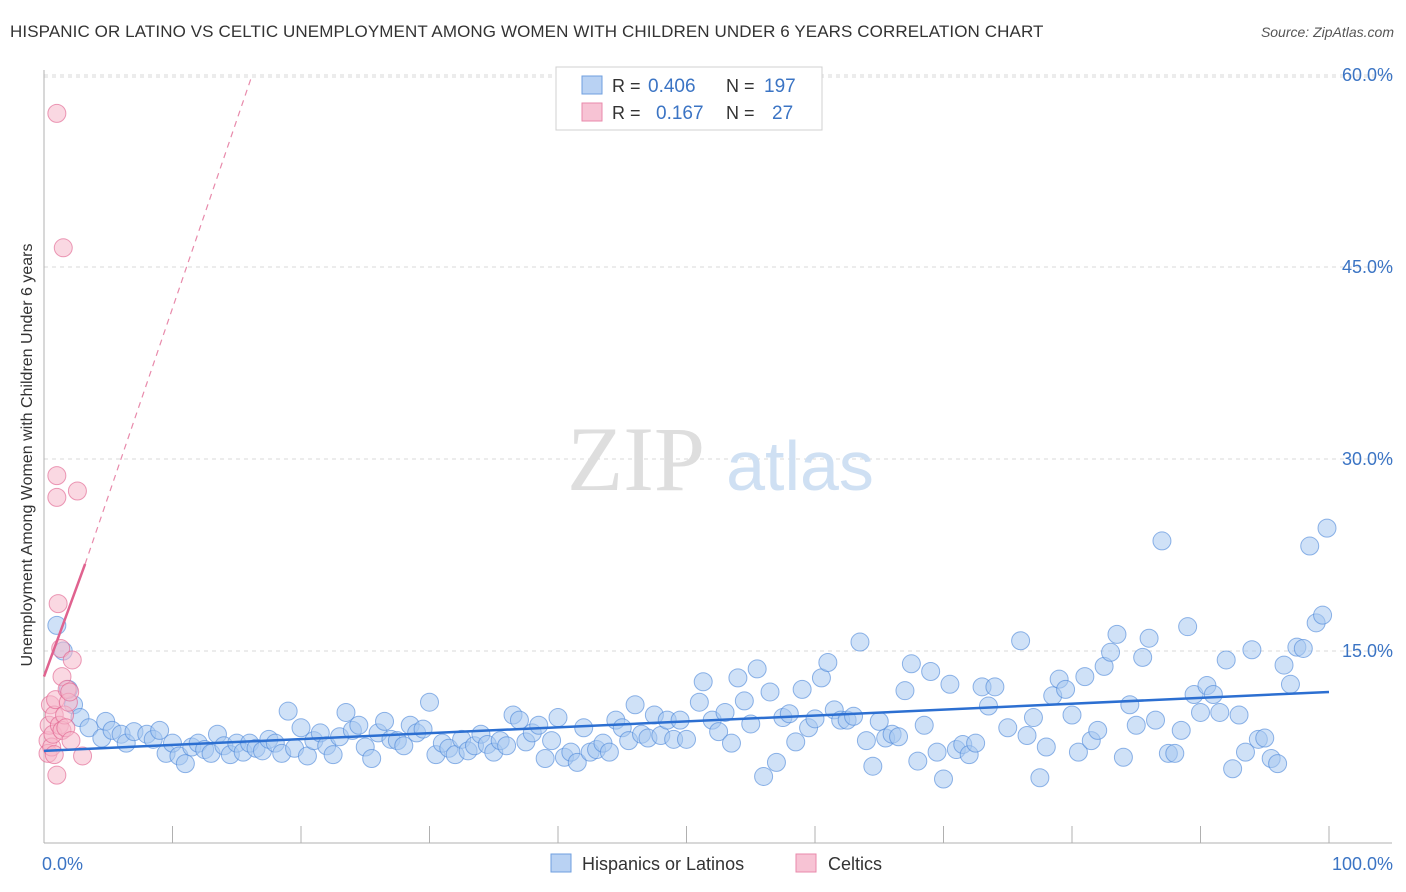 The height and width of the screenshot is (892, 1406). What do you see at coordinates (1367, 267) in the screenshot?
I see `y-tick-label: 45.0%` at bounding box center [1367, 267].